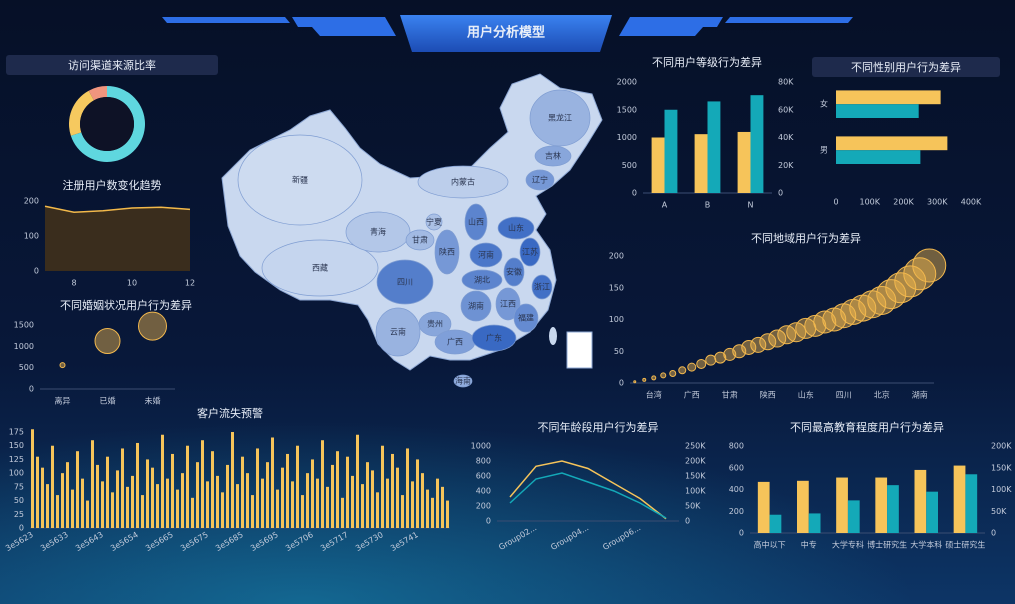  I want to click on province-label: 安徽, so click(514, 272).